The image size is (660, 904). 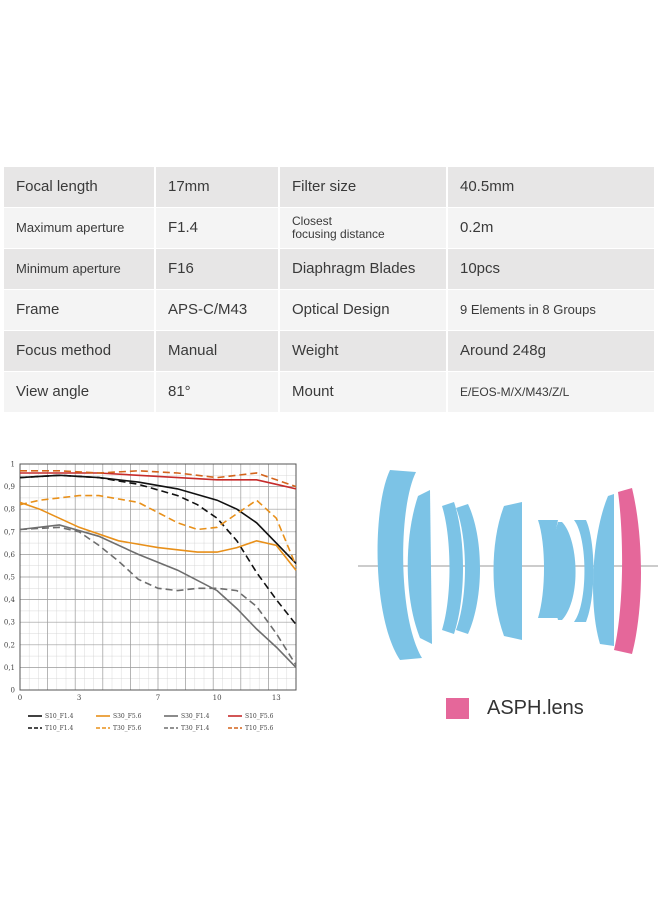 What do you see at coordinates (195, 728) in the screenshot?
I see `legend-label: T30_F1.4` at bounding box center [195, 728].